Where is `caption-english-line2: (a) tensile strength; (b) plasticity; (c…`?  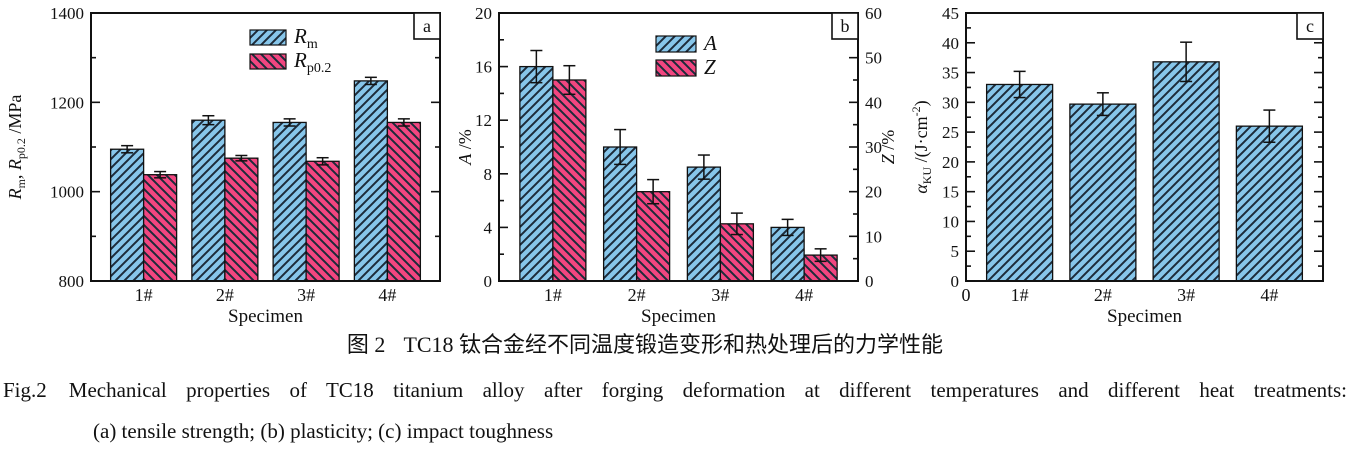
caption-english-line2: (a) tensile strength; (b) plasticity; (c… is located at coordinates (323, 431).